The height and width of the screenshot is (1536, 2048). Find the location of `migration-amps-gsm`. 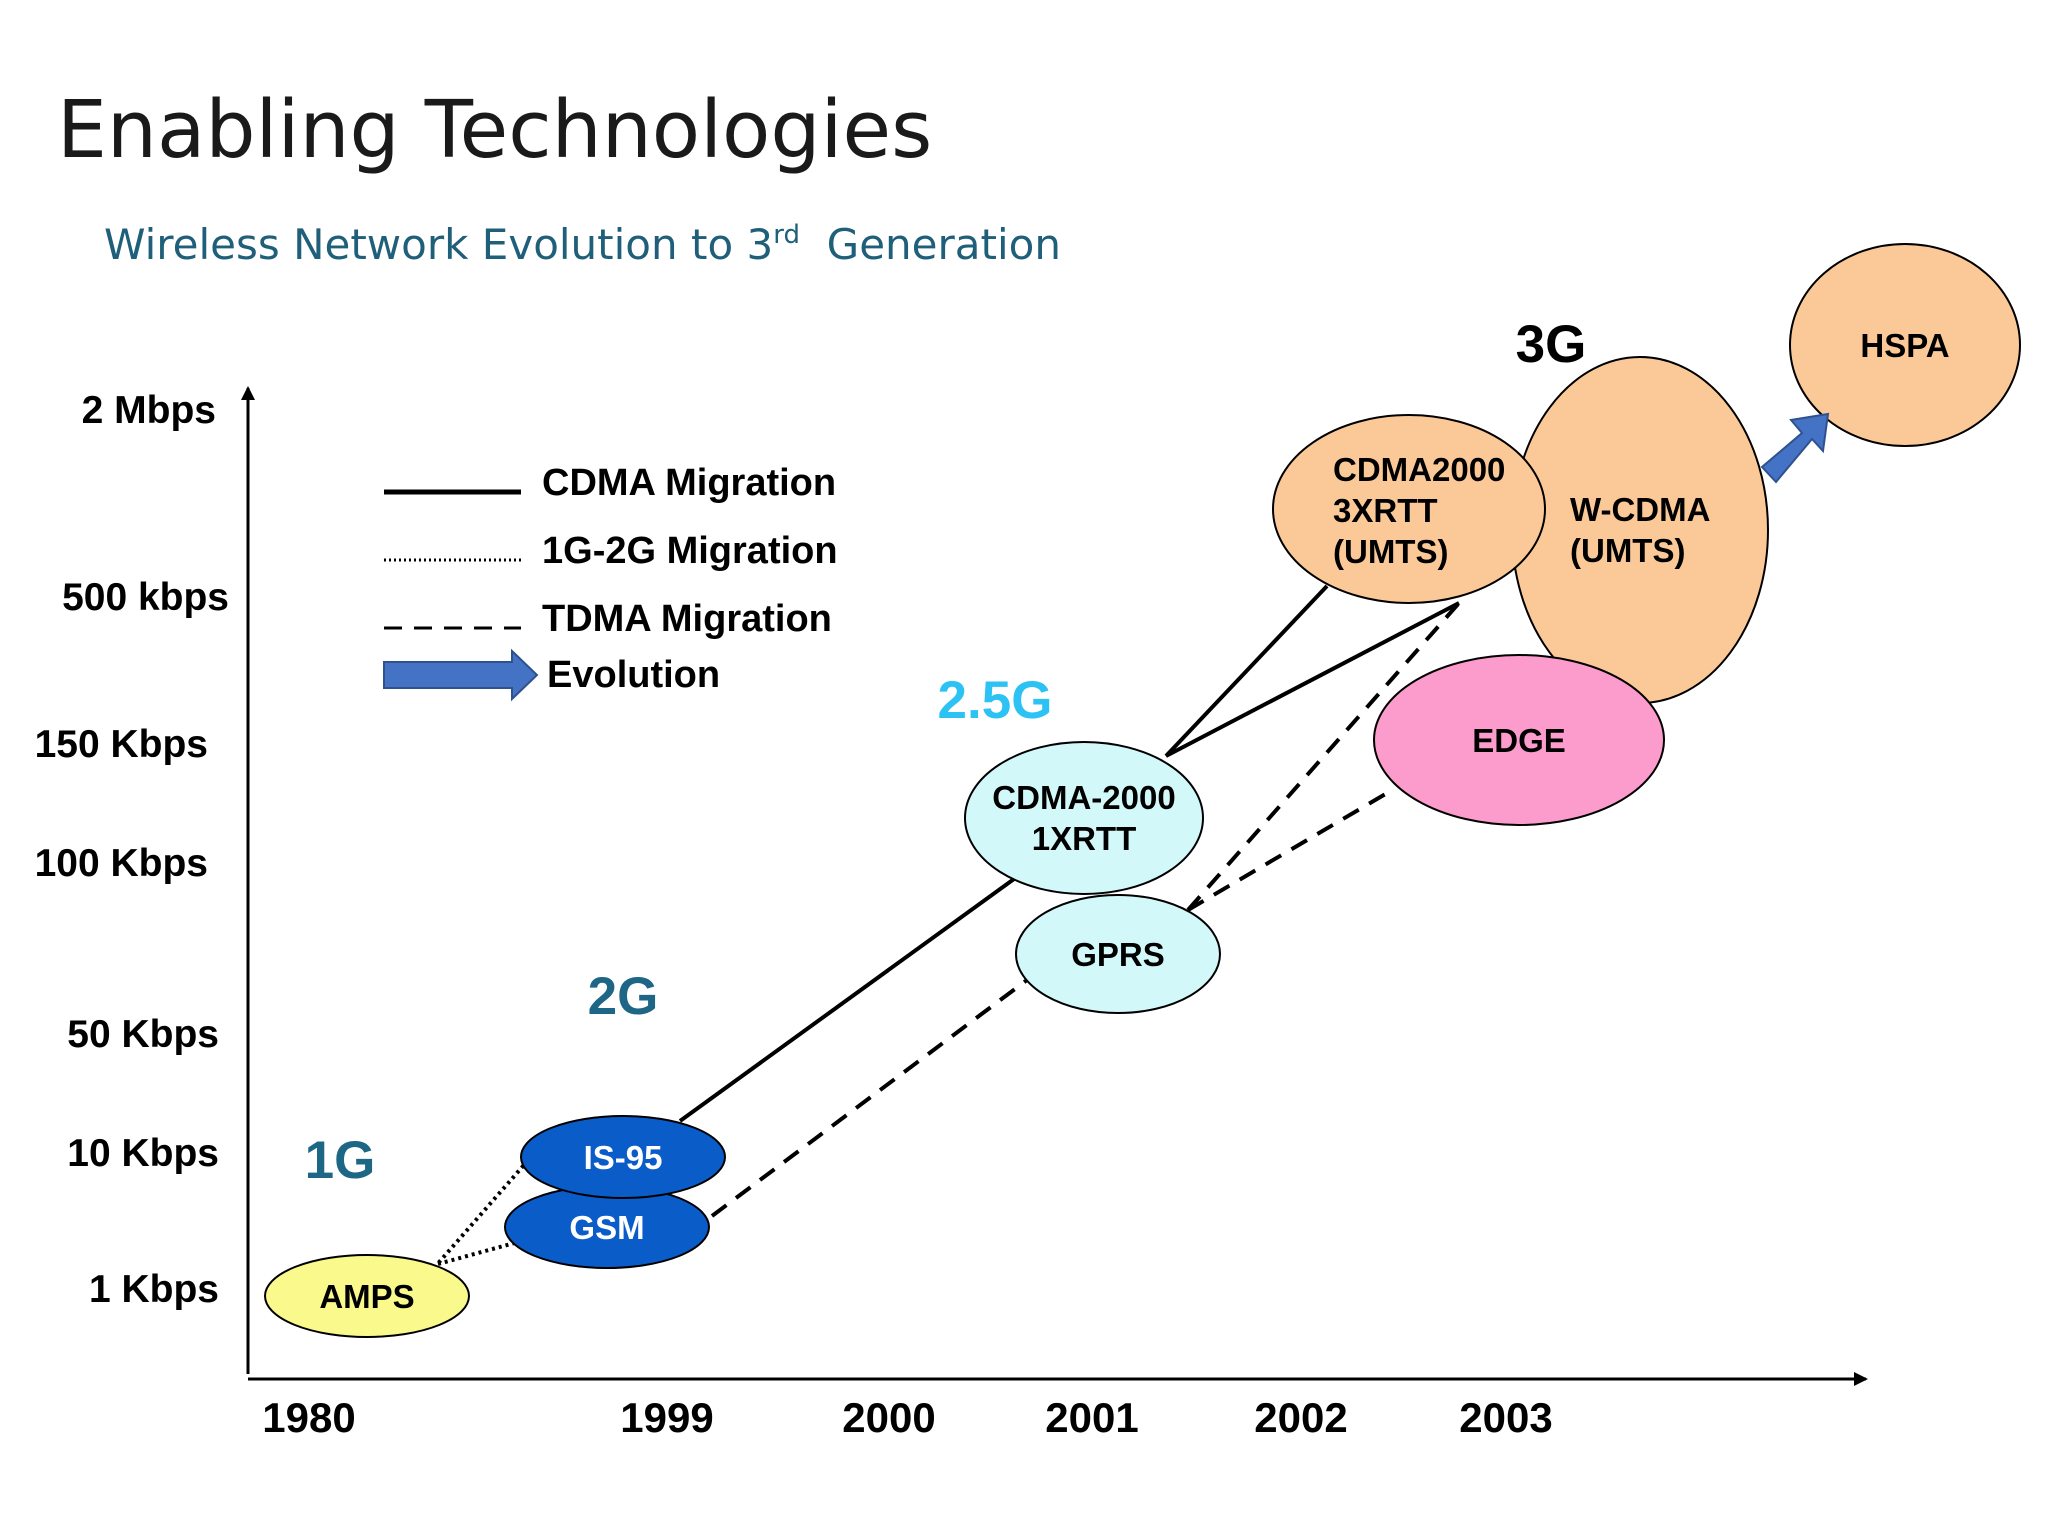

migration-amps-gsm is located at coordinates (478, 1253).